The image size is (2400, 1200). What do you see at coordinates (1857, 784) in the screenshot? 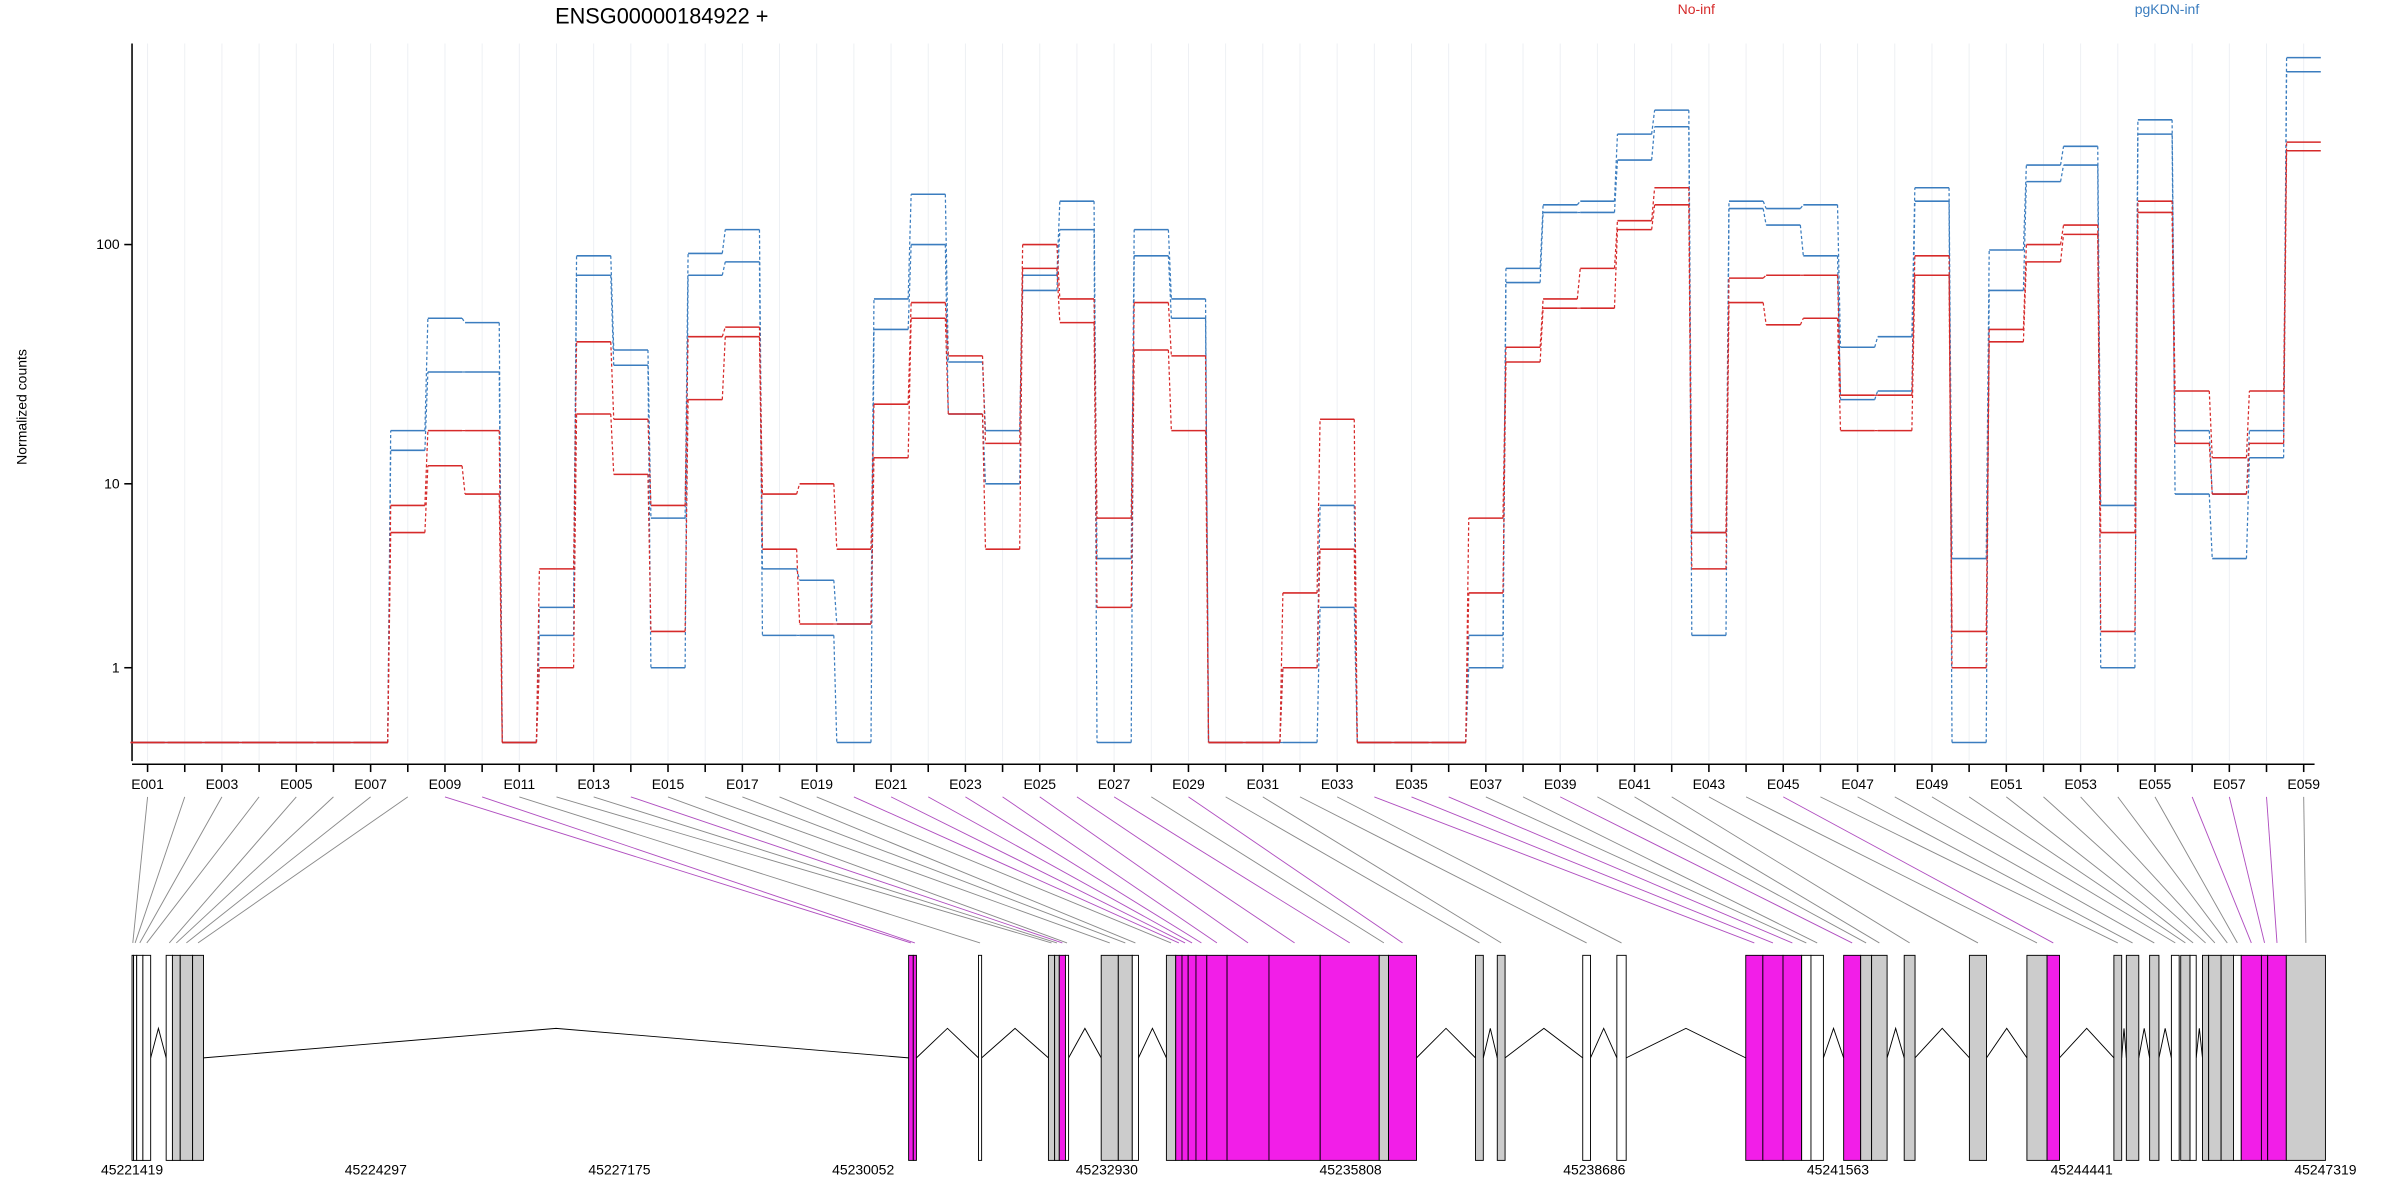
I see `x-tick-label: E047` at bounding box center [1857, 784].